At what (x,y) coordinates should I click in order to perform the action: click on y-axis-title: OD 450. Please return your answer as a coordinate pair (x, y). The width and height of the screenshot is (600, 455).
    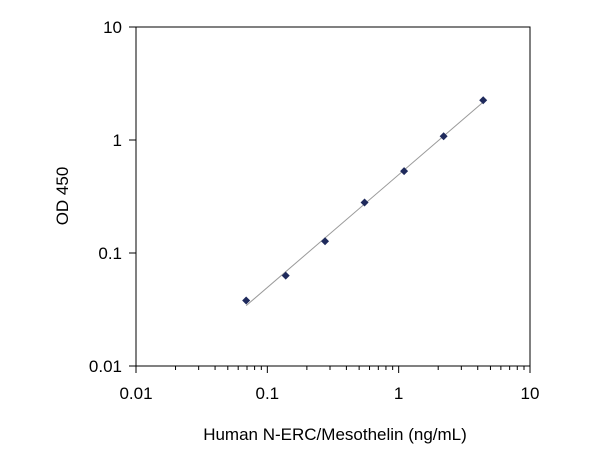
    Looking at the image, I should click on (62, 196).